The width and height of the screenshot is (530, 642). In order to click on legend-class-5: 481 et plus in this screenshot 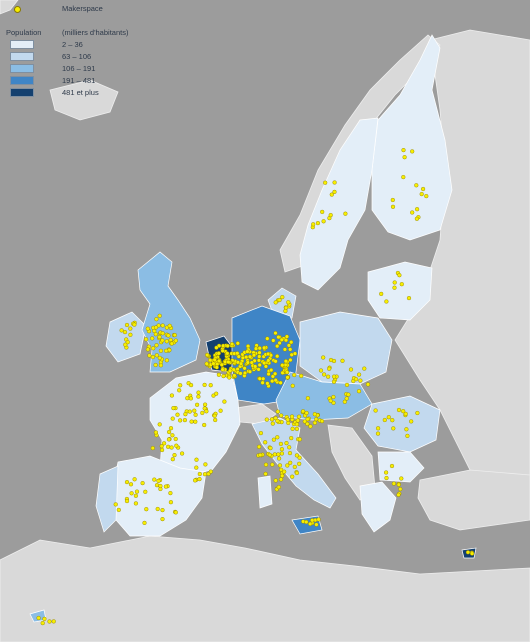, I will do `click(80, 92)`.